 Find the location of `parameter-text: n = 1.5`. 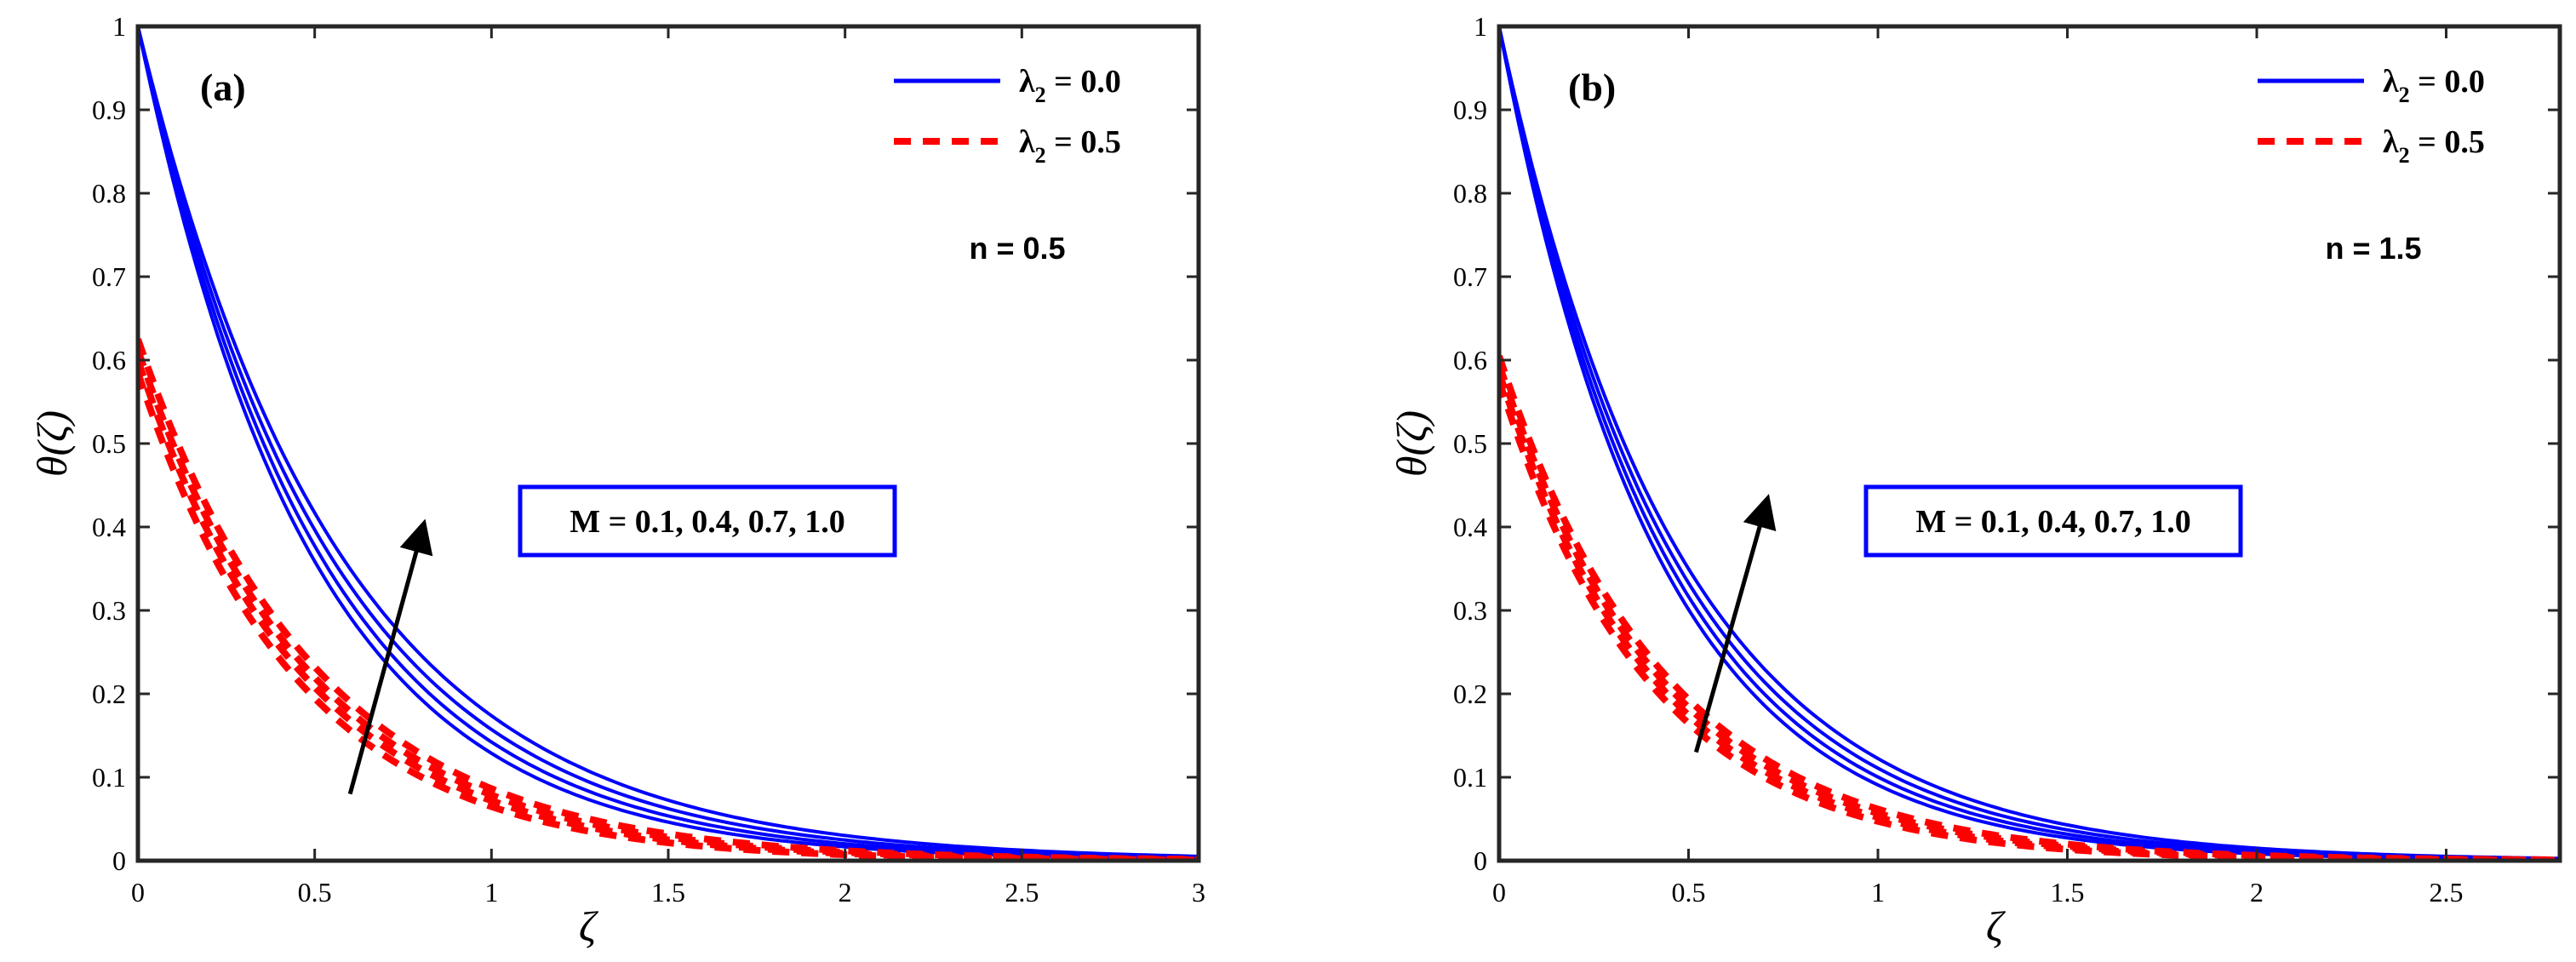

parameter-text: n = 1.5 is located at coordinates (2373, 248).